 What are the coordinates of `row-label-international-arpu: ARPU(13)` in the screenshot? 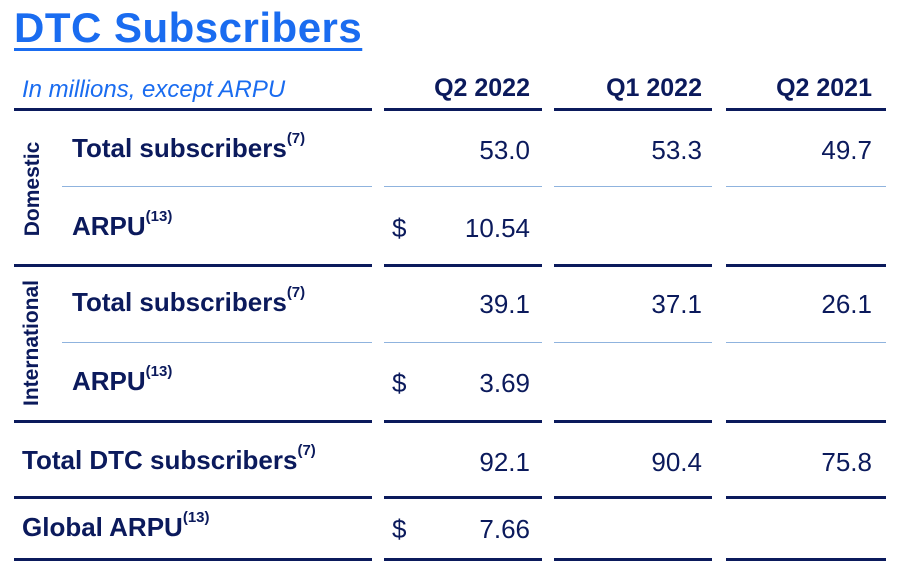 It's located at (122, 379).